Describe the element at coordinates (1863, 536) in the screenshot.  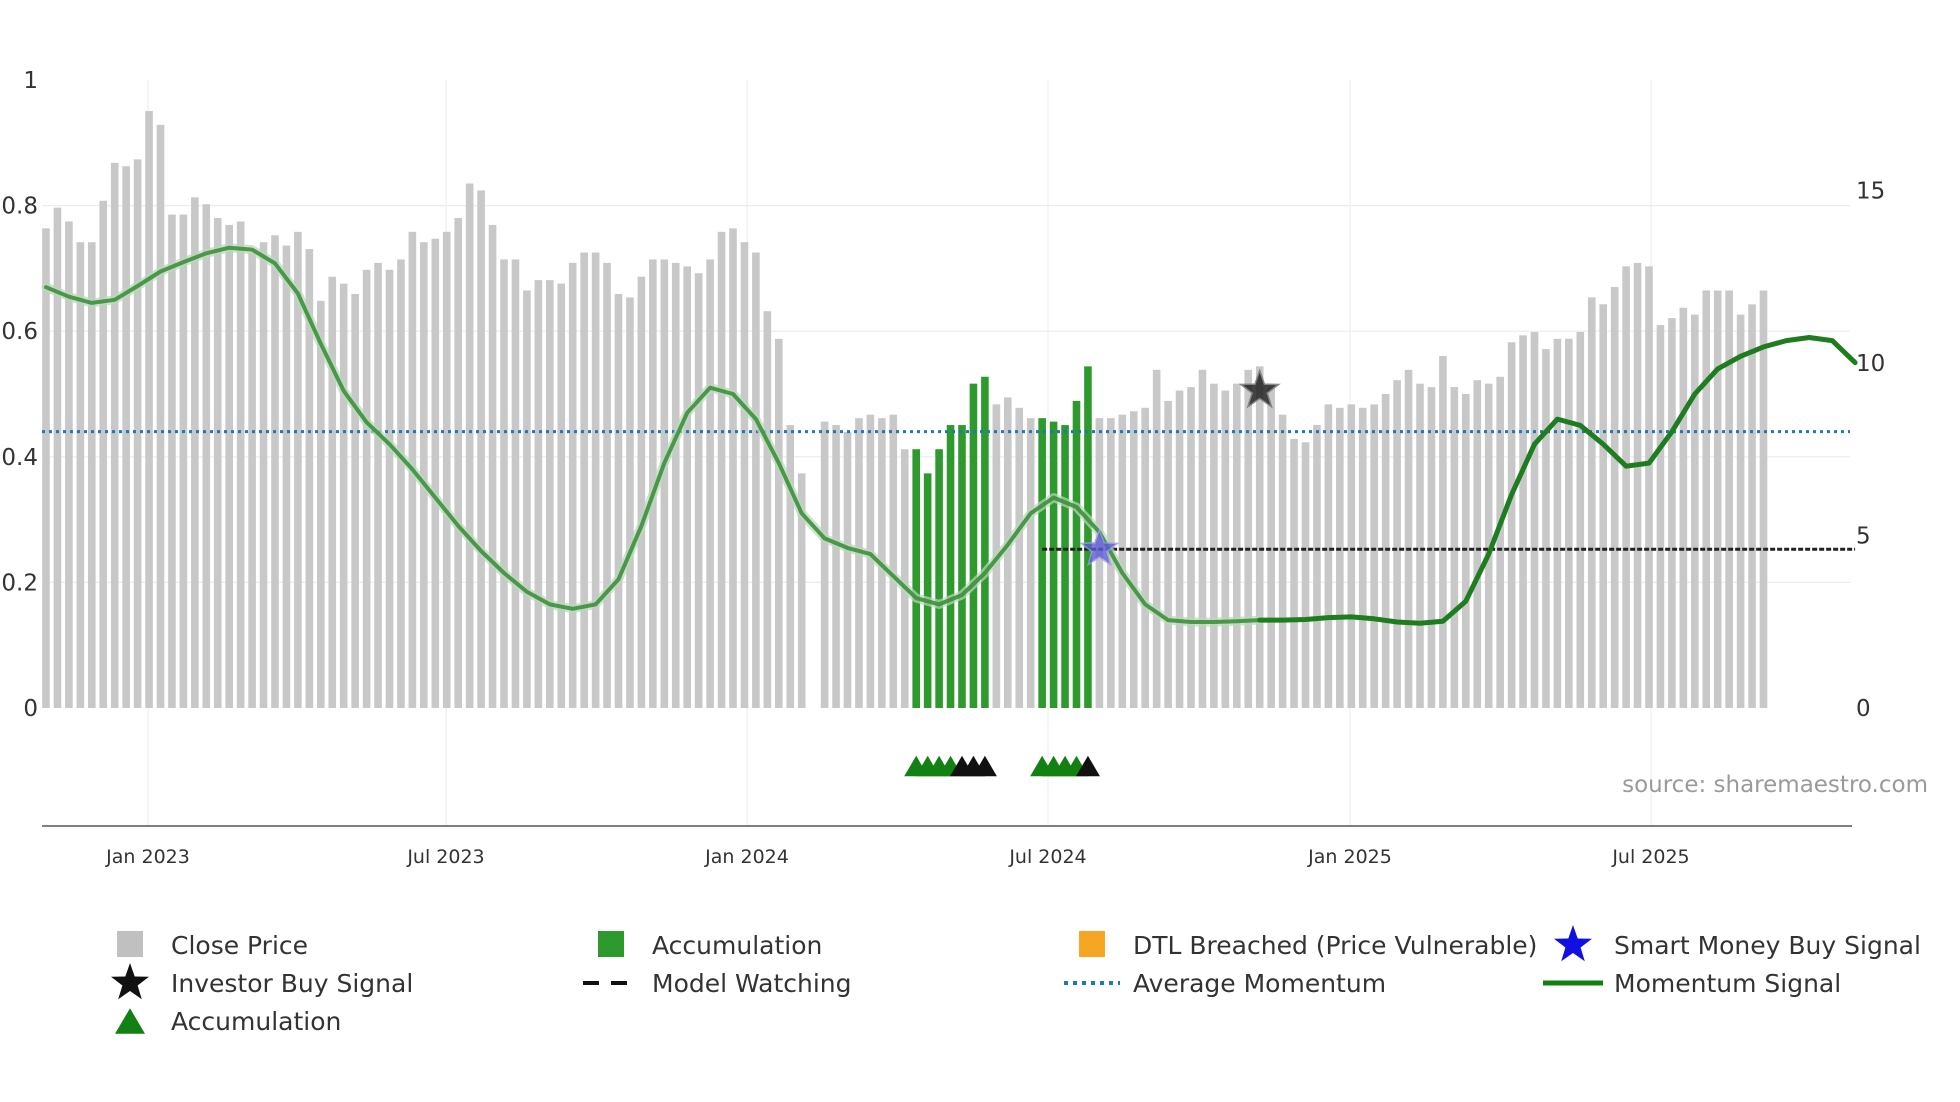
I see `right-axis-tick-label: 5` at that location.